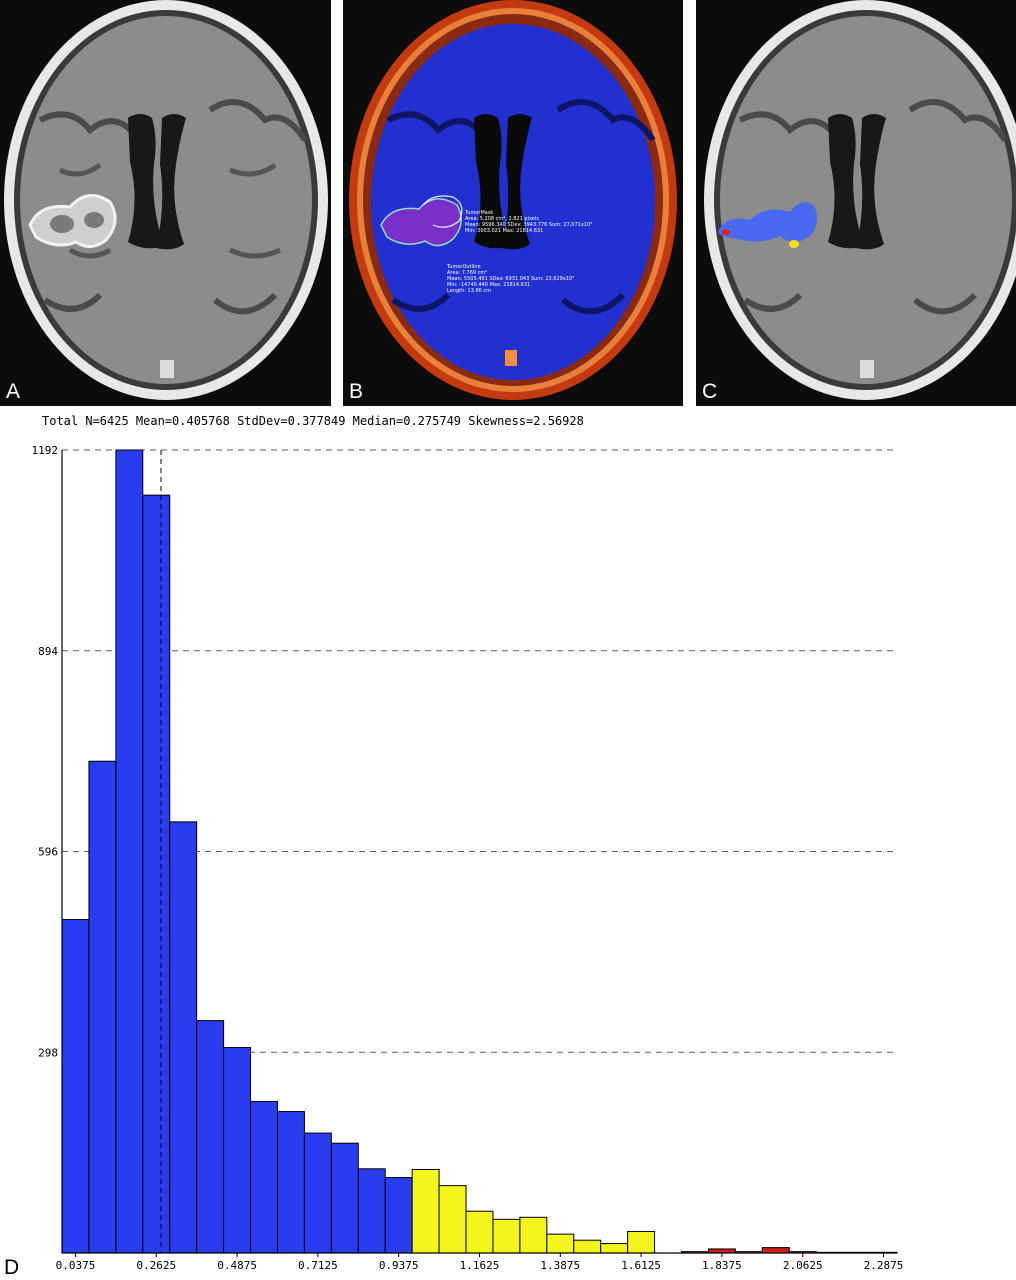 The image size is (1016, 1280). Describe the element at coordinates (560, 1265) in the screenshot. I see `x-tick-label: 1.3875` at that location.